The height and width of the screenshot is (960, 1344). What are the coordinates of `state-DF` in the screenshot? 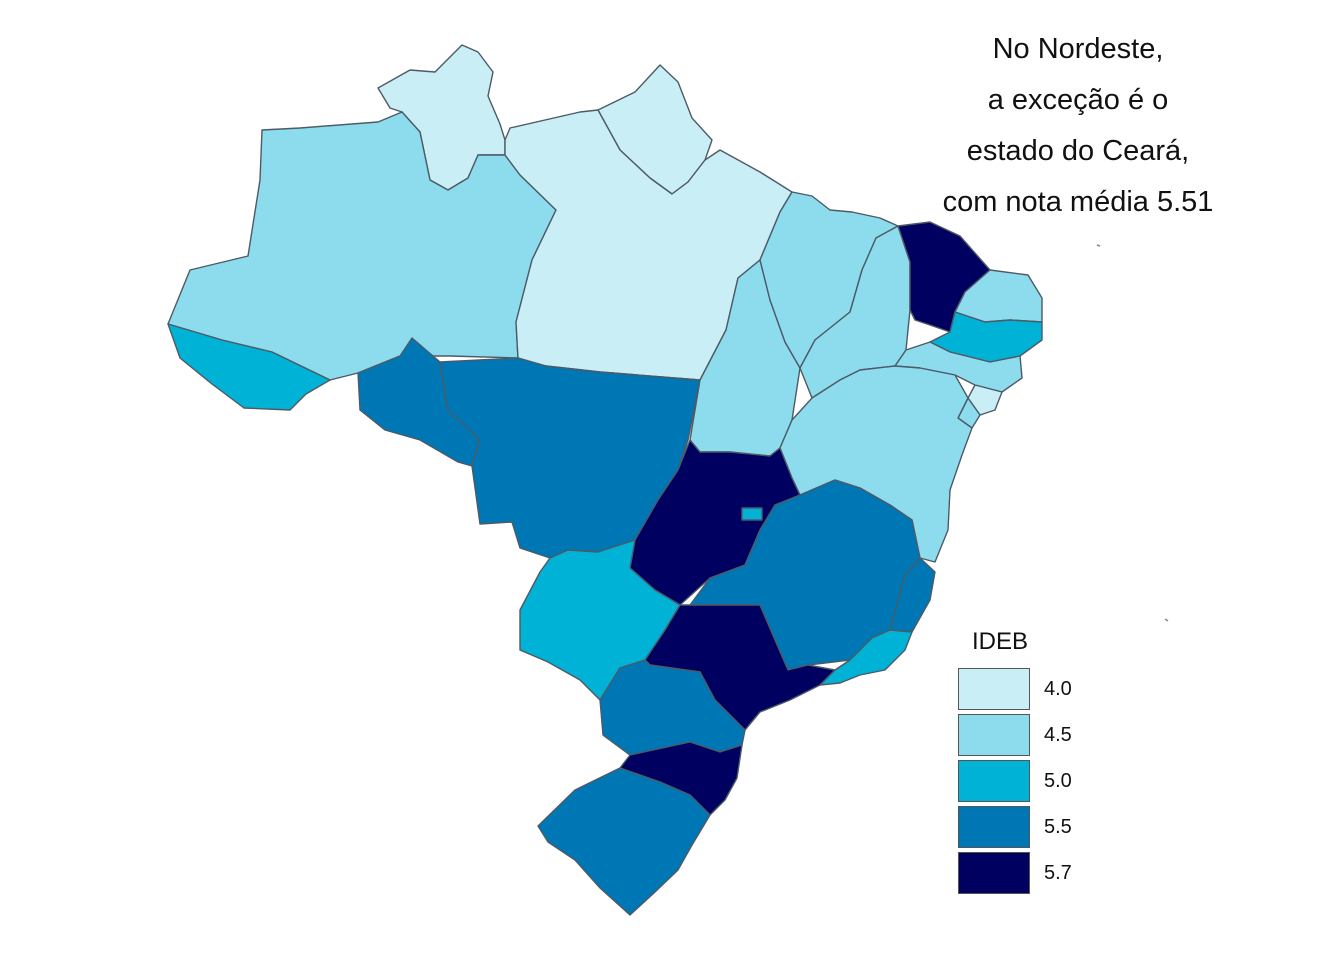 It's located at (752, 514).